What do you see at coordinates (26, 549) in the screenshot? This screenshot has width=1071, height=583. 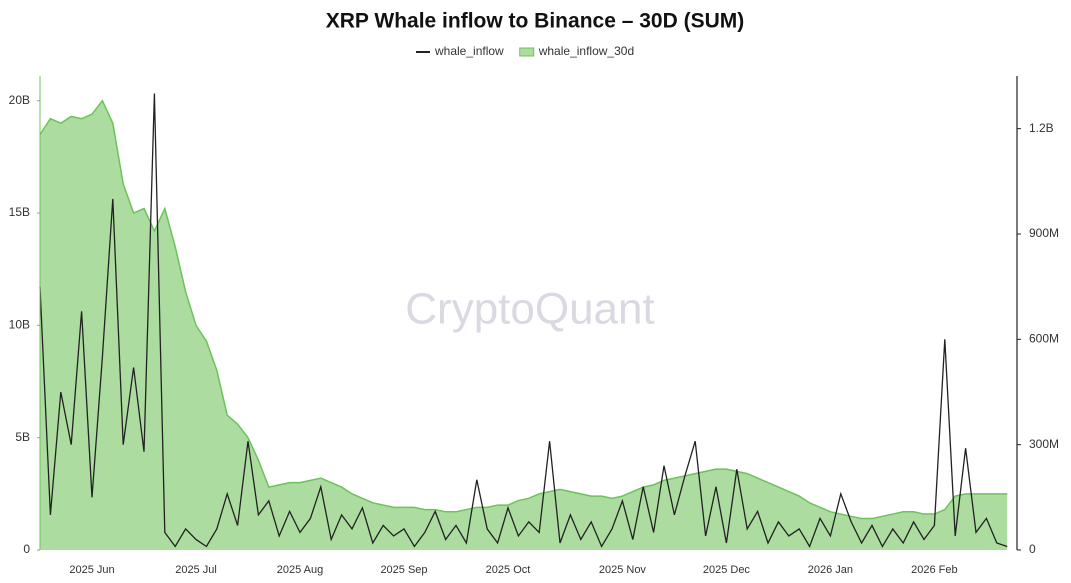 I see `y-tick-label: 0` at bounding box center [26, 549].